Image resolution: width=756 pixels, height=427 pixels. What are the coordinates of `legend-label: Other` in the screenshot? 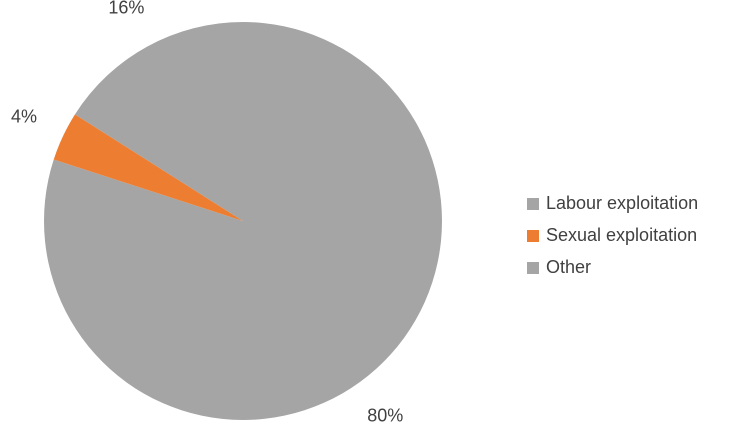 It's located at (568, 267).